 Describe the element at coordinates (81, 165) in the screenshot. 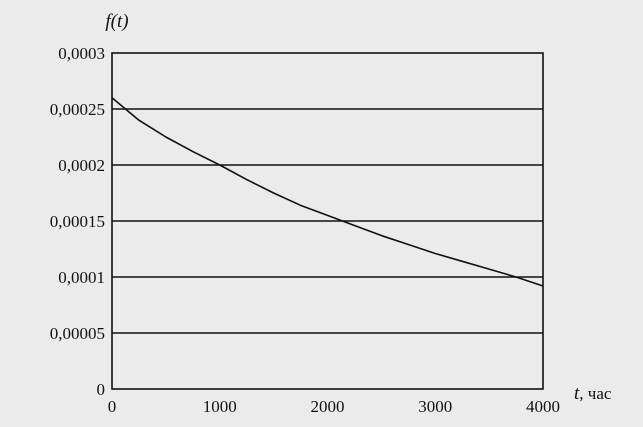

I see `y-tick-label: 0,0002` at that location.